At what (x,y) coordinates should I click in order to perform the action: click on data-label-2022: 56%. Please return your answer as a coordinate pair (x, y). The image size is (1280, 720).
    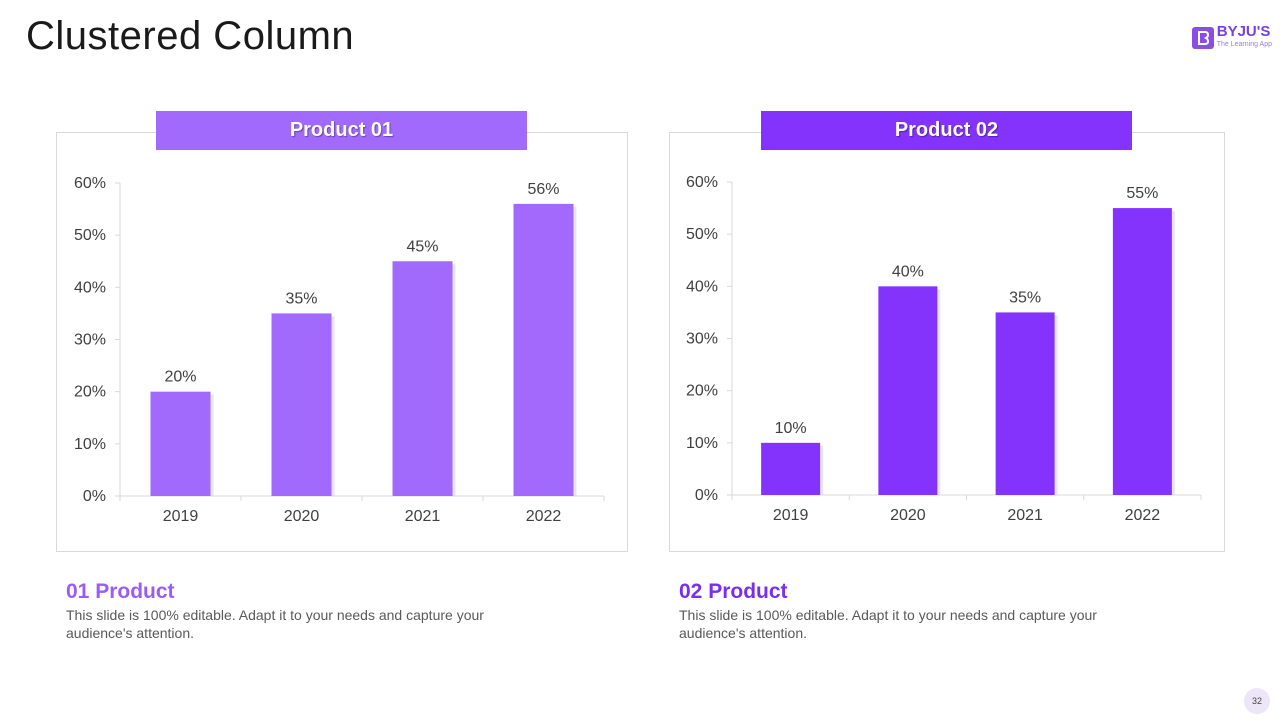
    Looking at the image, I should click on (543, 189).